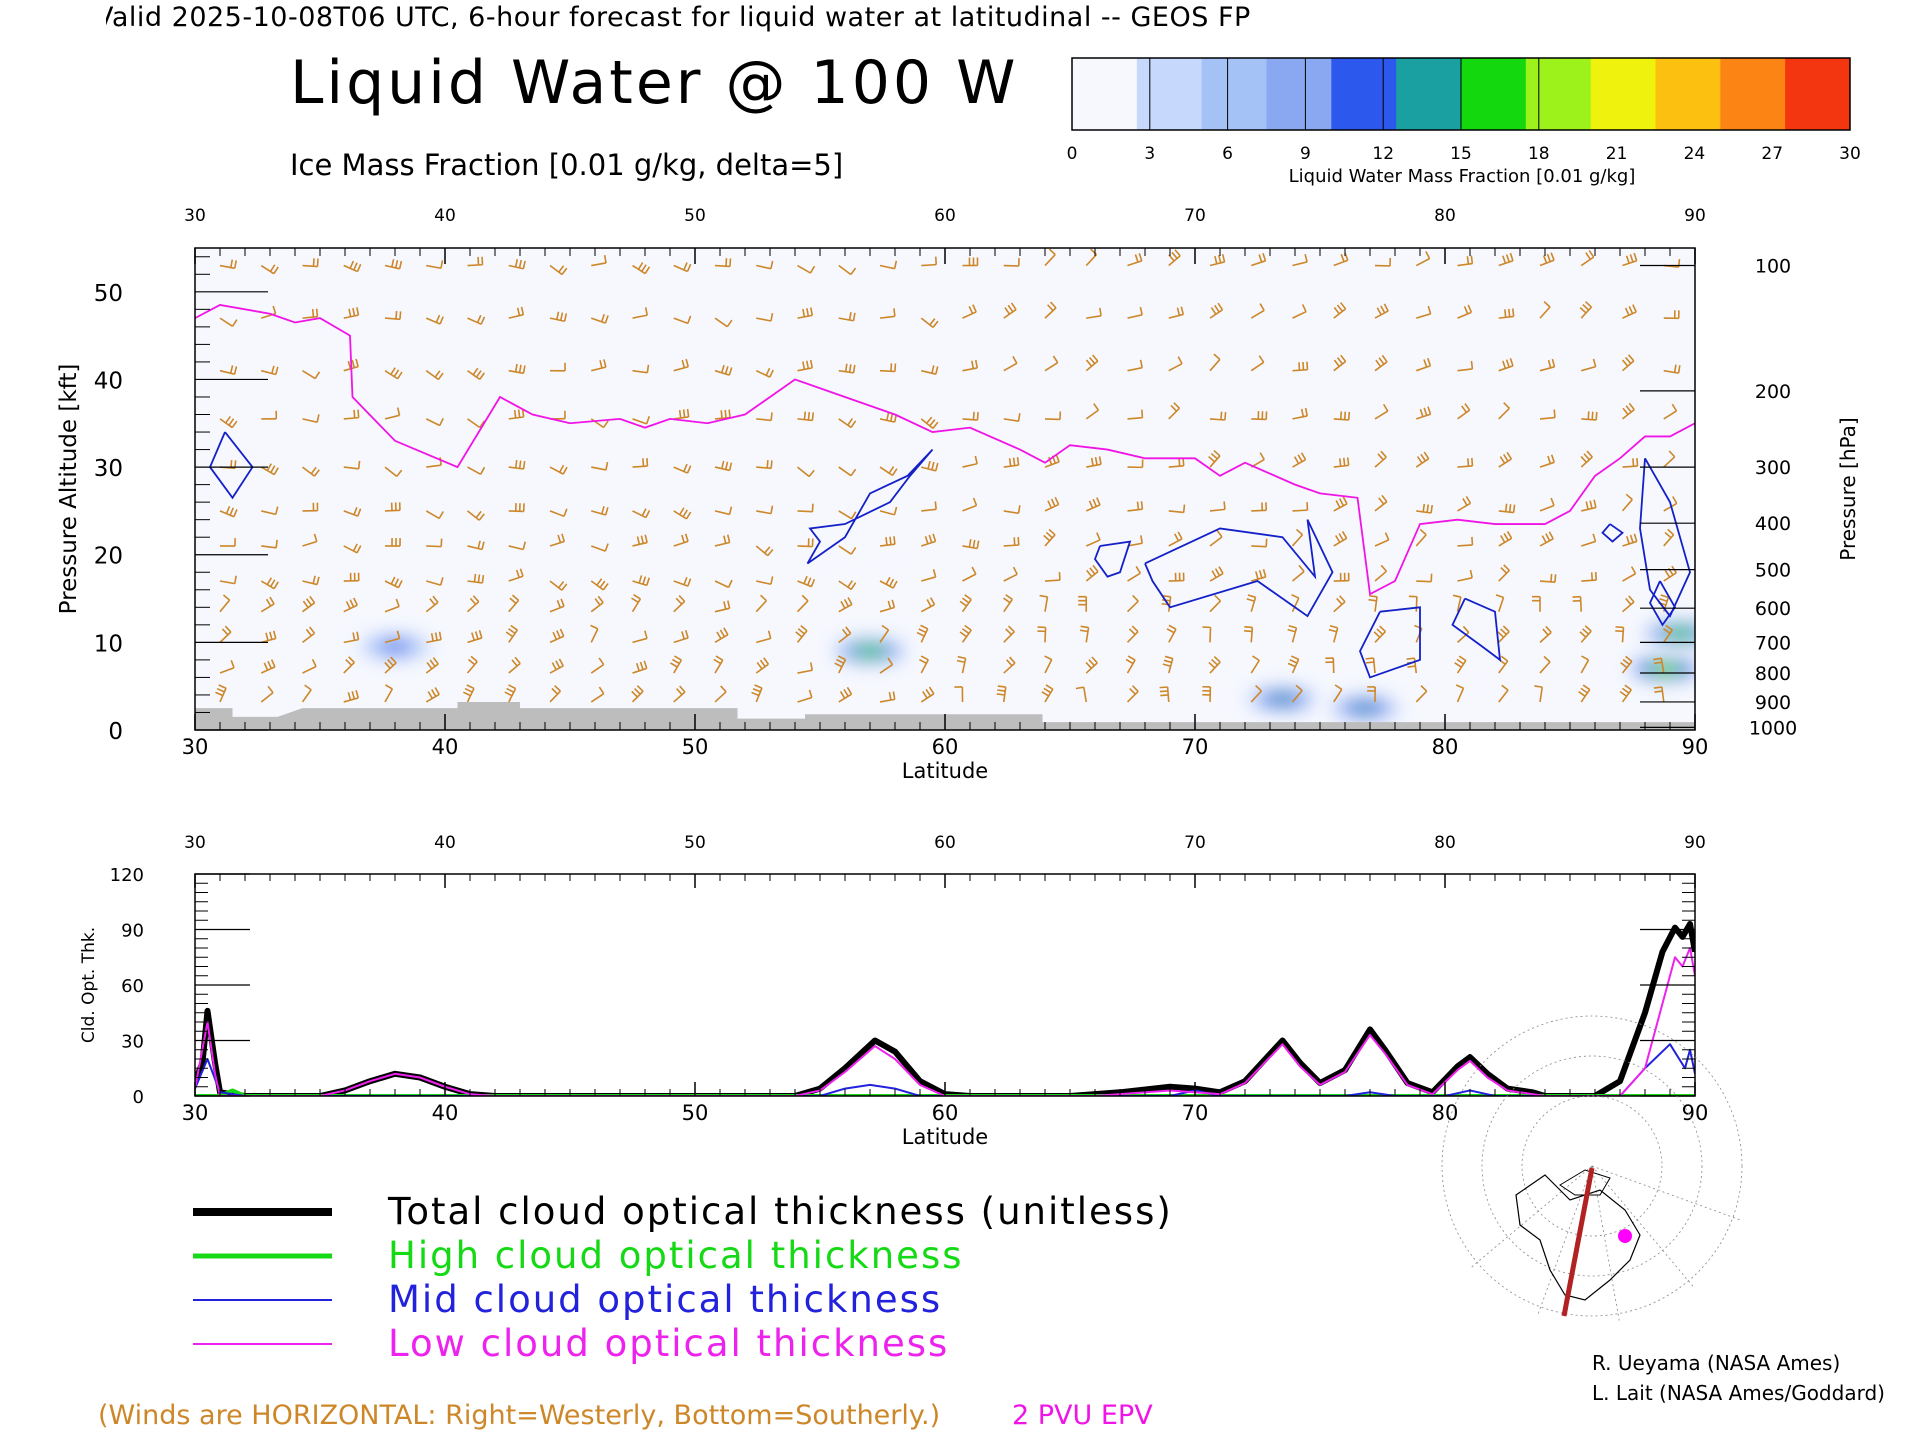 Image resolution: width=1920 pixels, height=1440 pixels. Describe the element at coordinates (665, 1299) in the screenshot. I see `legend-label-mid: Mid cloud optical thickness` at that location.